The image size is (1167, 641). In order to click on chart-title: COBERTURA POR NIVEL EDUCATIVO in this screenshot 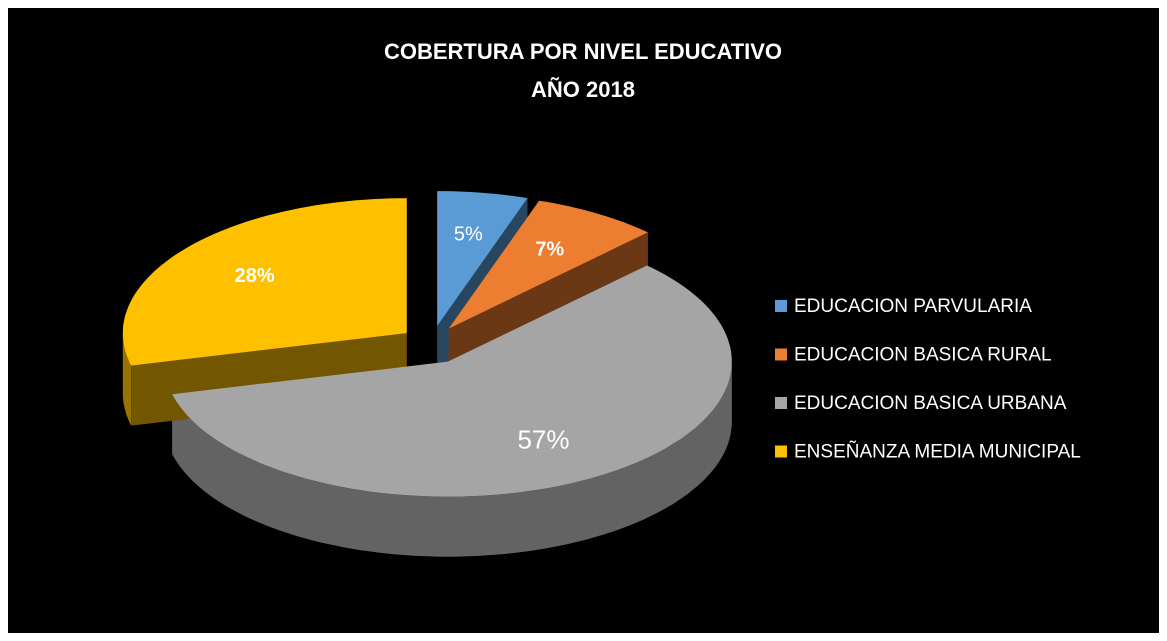, I will do `click(583, 51)`.